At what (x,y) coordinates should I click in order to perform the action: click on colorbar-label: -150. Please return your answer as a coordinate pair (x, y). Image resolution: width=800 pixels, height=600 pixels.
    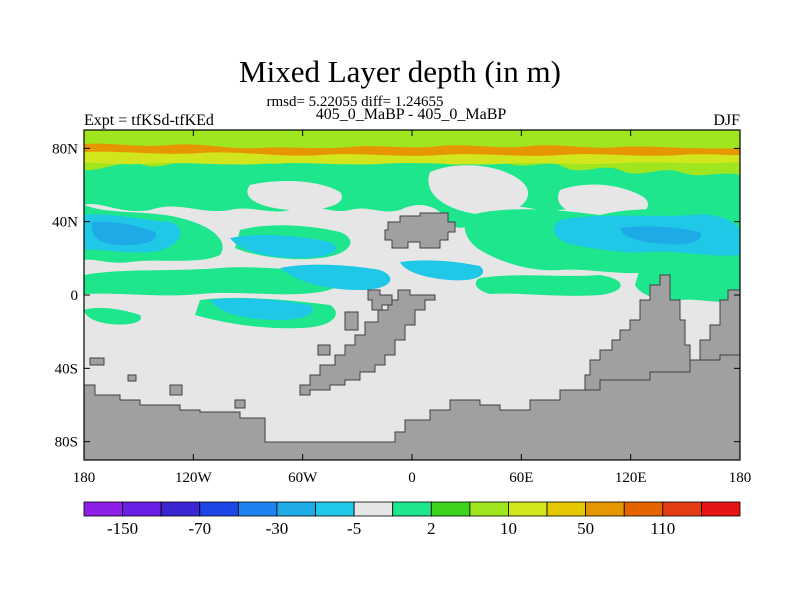
    Looking at the image, I should click on (122, 528).